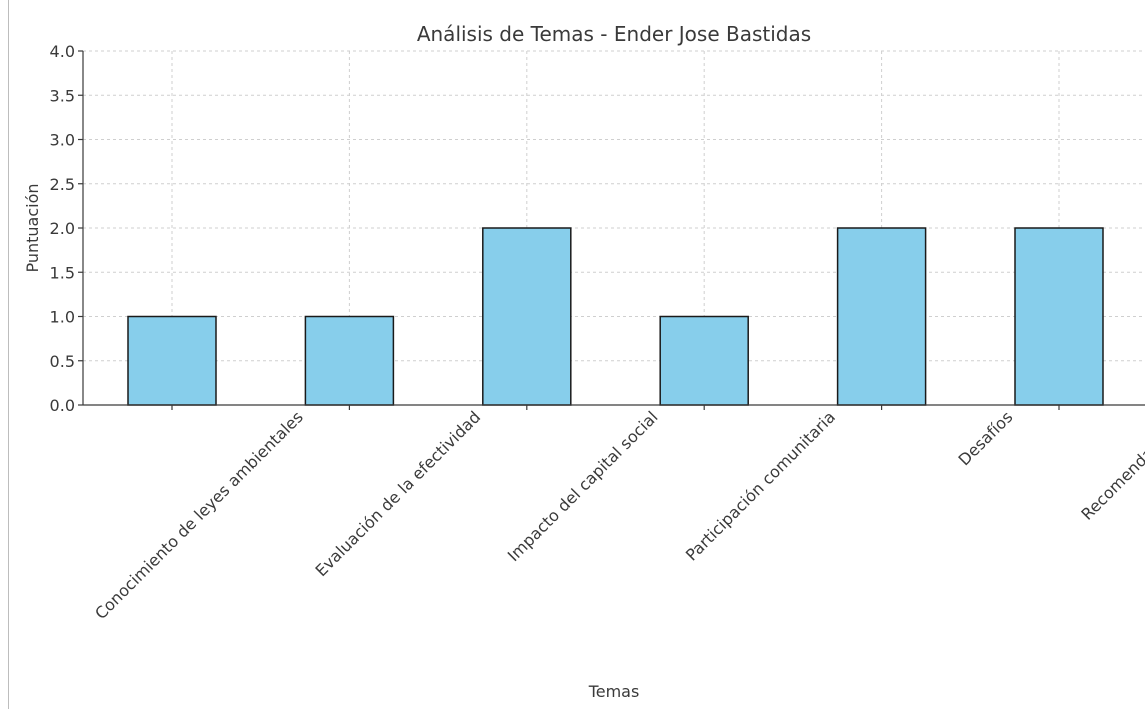 The width and height of the screenshot is (1145, 709). Describe the element at coordinates (199, 515) in the screenshot. I see `x-tick-label: Conocimiento de leyes ambientales` at that location.